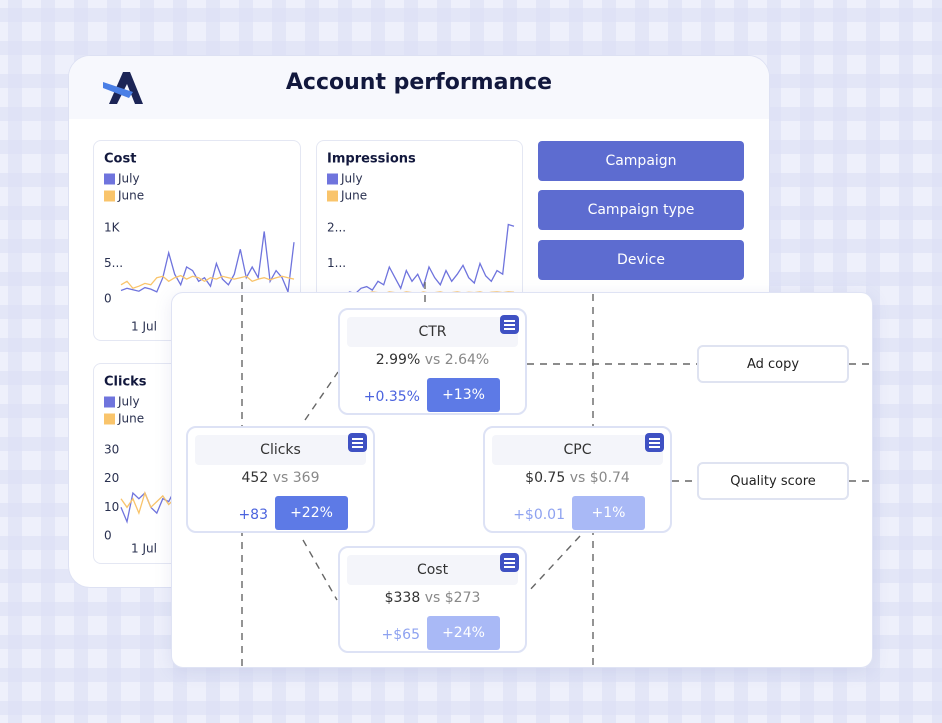  Describe the element at coordinates (111, 450) in the screenshot. I see `y-tick-label: 30` at that location.